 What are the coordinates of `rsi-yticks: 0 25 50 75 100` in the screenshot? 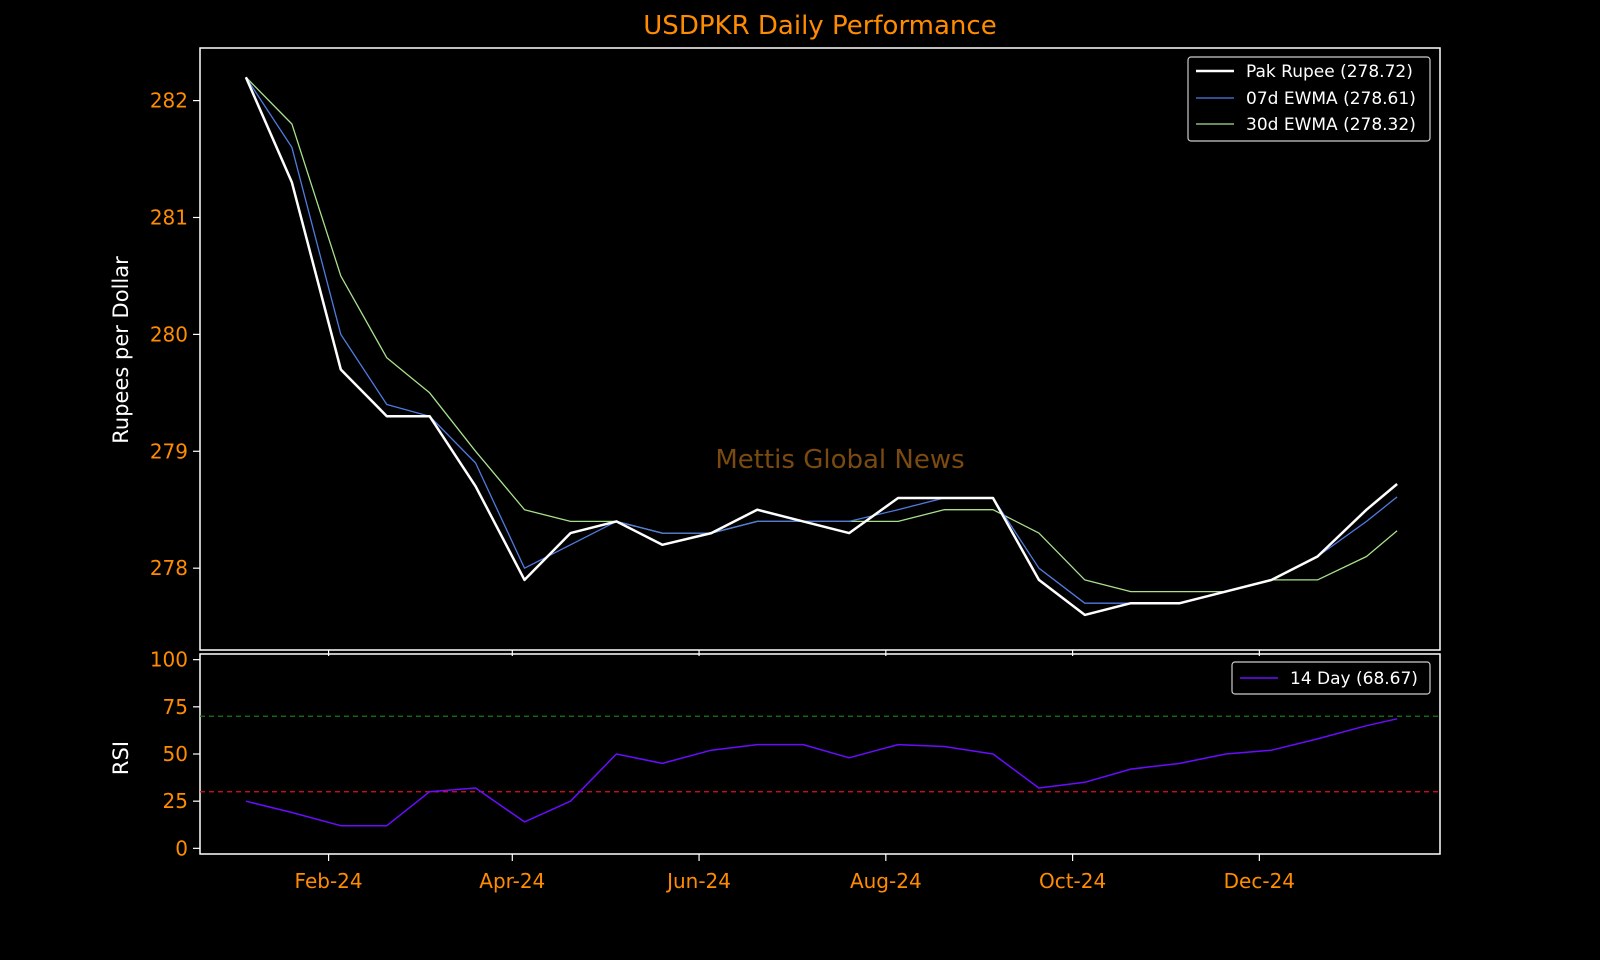 It's located at (175, 754).